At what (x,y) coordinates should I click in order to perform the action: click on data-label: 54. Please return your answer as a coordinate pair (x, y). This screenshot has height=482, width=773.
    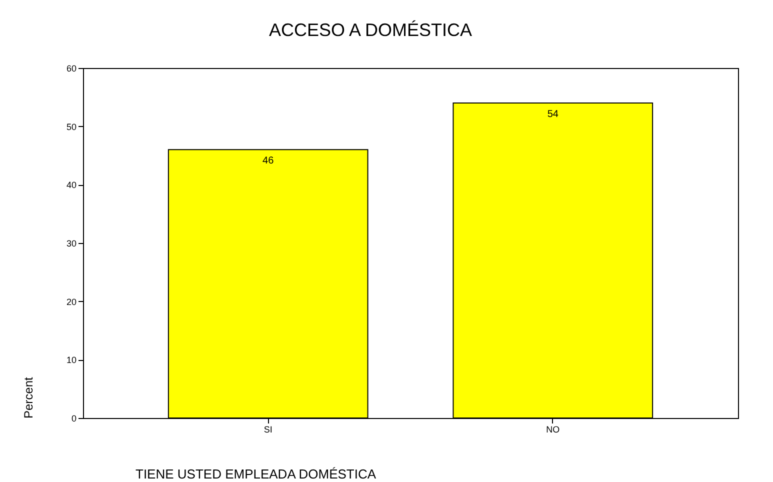
    Looking at the image, I should click on (553, 114).